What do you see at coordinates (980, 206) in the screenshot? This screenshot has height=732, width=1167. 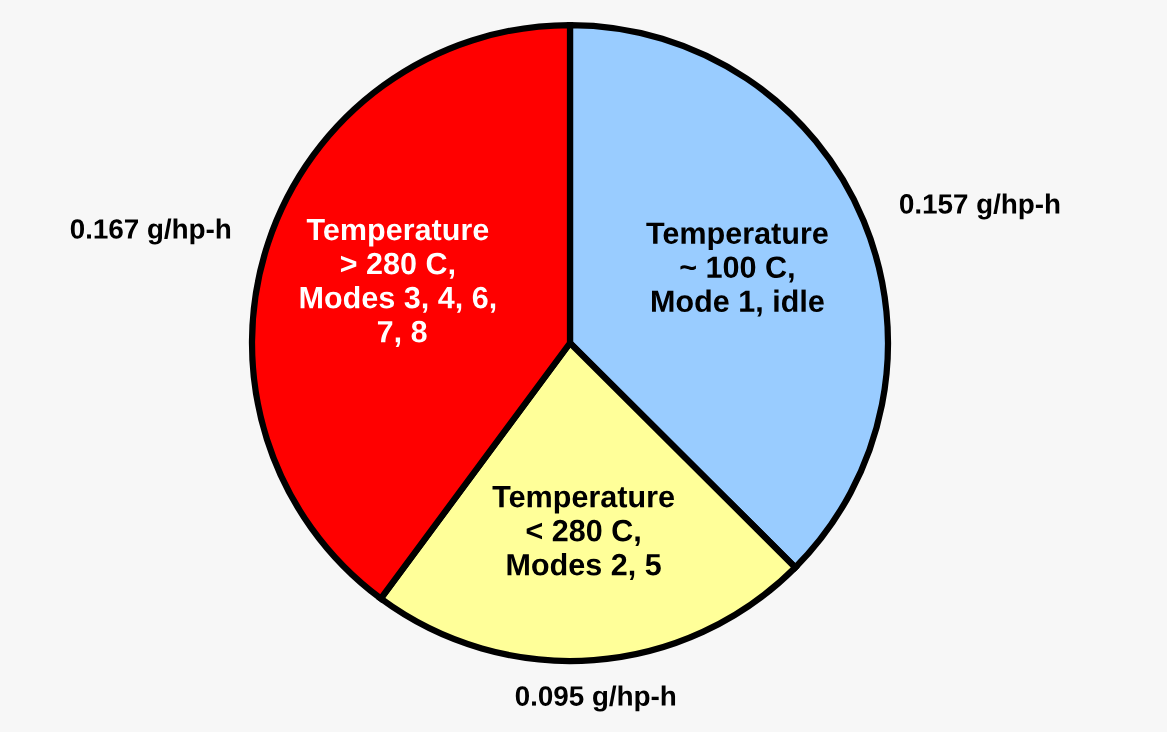 I see `data-label: 0.157 g/hp-h` at bounding box center [980, 206].